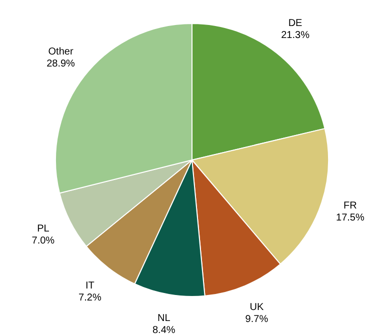 The width and height of the screenshot is (381, 334). Describe the element at coordinates (295, 24) in the screenshot. I see `slice-label: DE` at that location.